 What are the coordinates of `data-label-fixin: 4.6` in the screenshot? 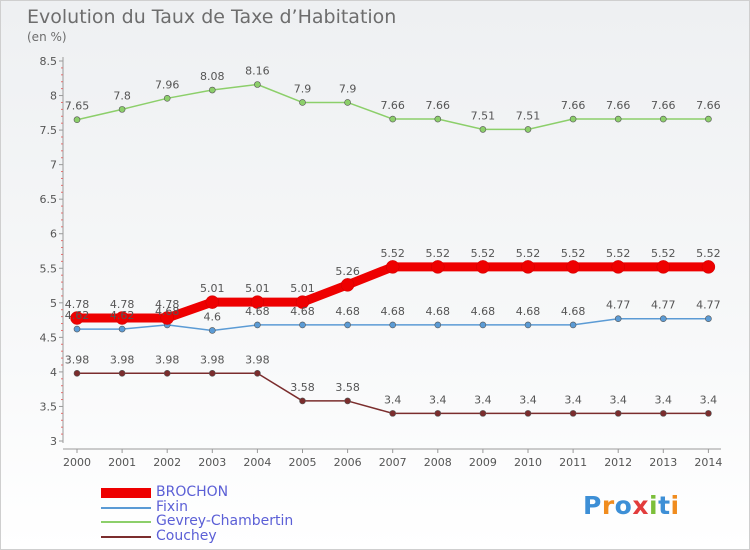 It's located at (213, 316).